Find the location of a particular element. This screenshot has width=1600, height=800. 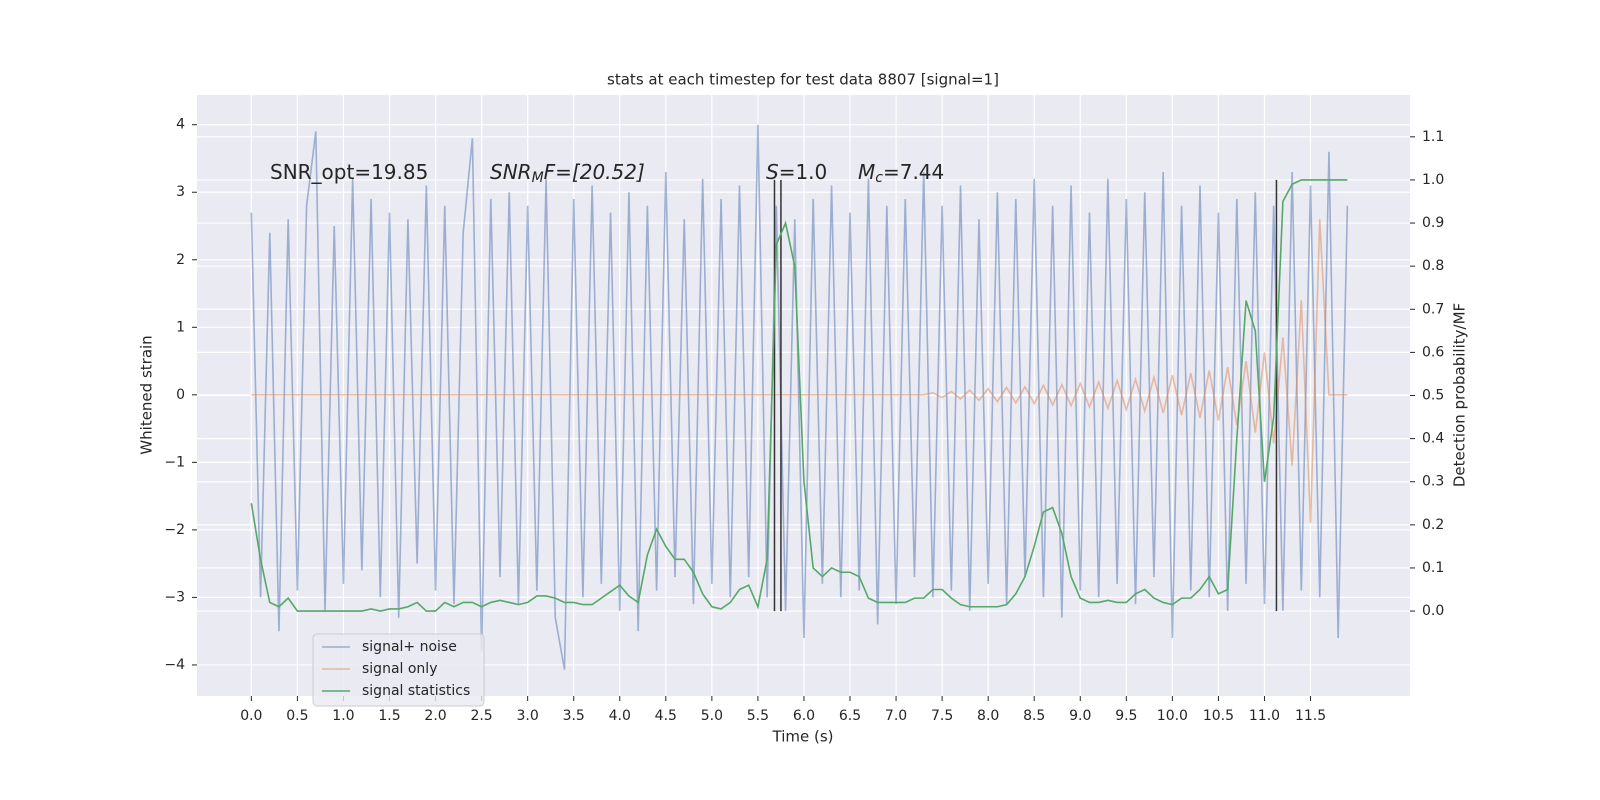

y-tick-label: −4 is located at coordinates (174, 665).